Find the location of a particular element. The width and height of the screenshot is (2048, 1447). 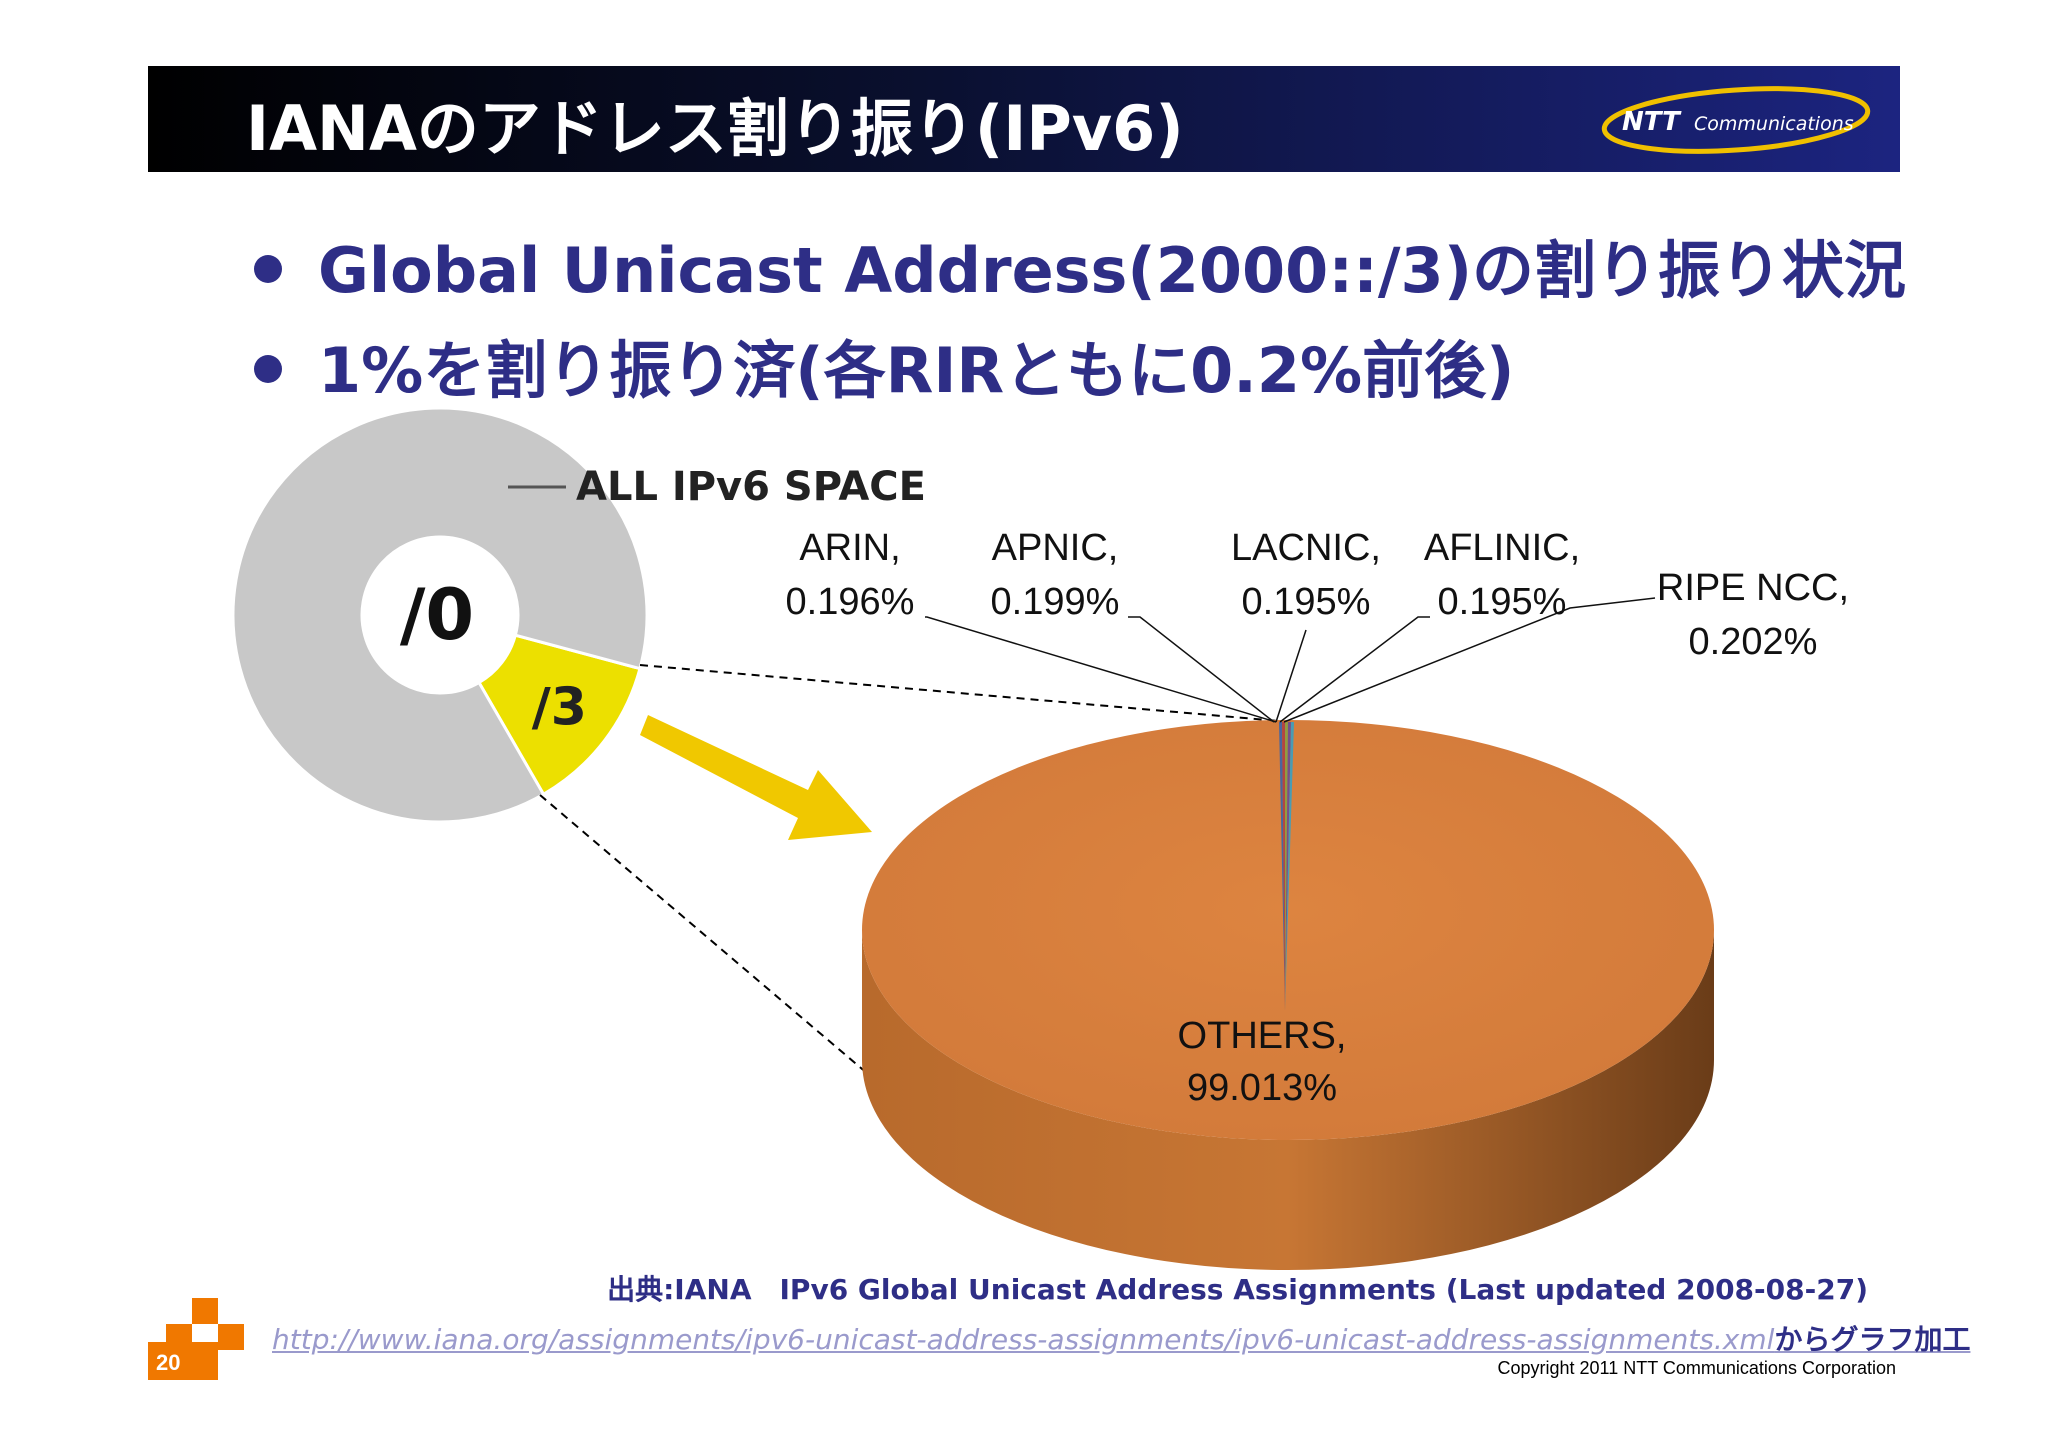

label-others-value: 99.013% is located at coordinates (1262, 1088).